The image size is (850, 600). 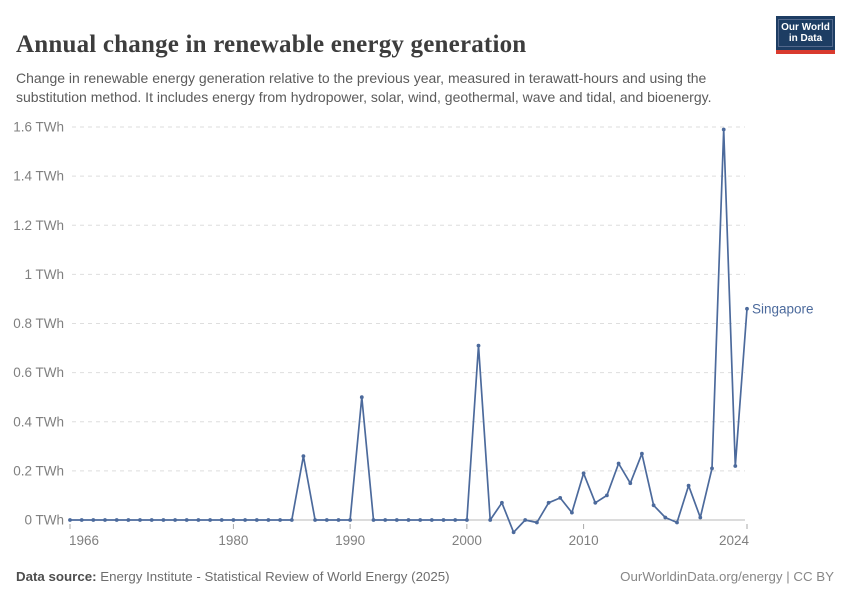 I want to click on y-axis-label: 1.2 TWh, so click(x=38, y=225).